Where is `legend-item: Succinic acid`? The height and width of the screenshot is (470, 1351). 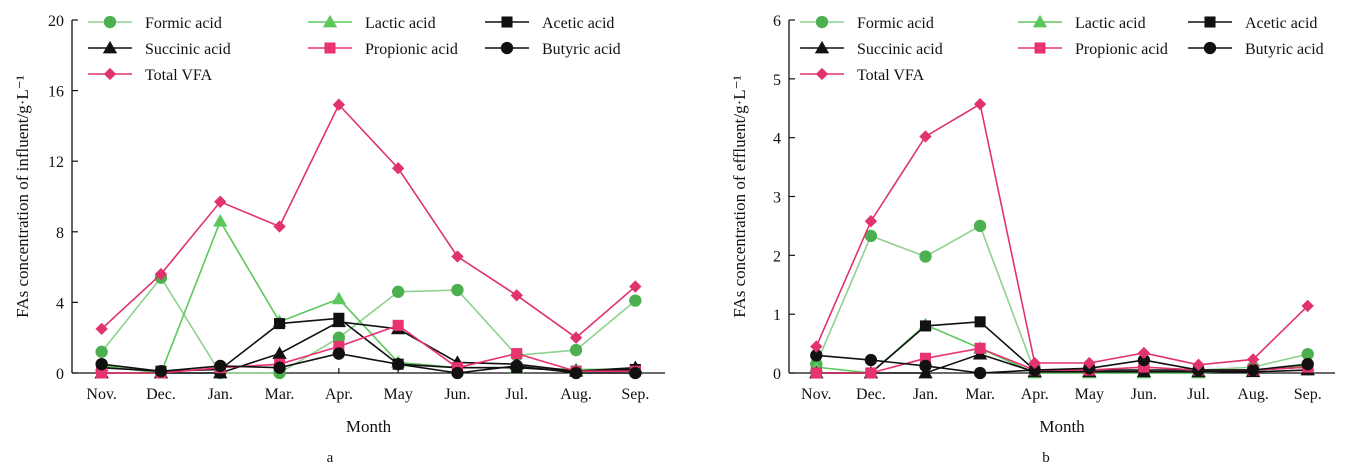
legend-item: Succinic acid is located at coordinates (871, 49).